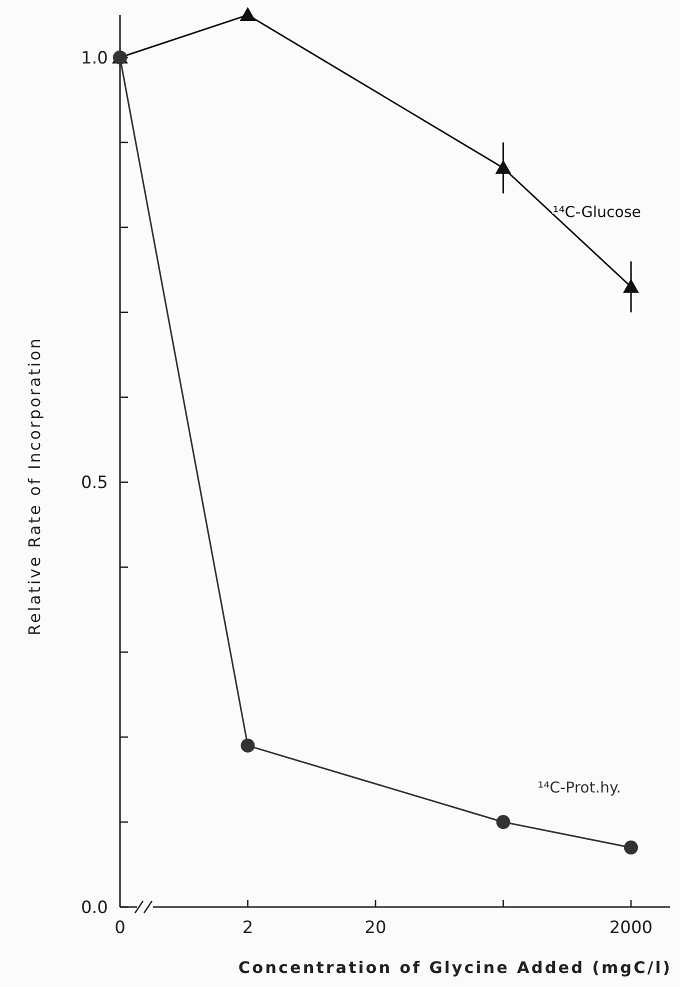 The width and height of the screenshot is (680, 987). What do you see at coordinates (94, 908) in the screenshot?
I see `y-tick-label: 0.0` at bounding box center [94, 908].